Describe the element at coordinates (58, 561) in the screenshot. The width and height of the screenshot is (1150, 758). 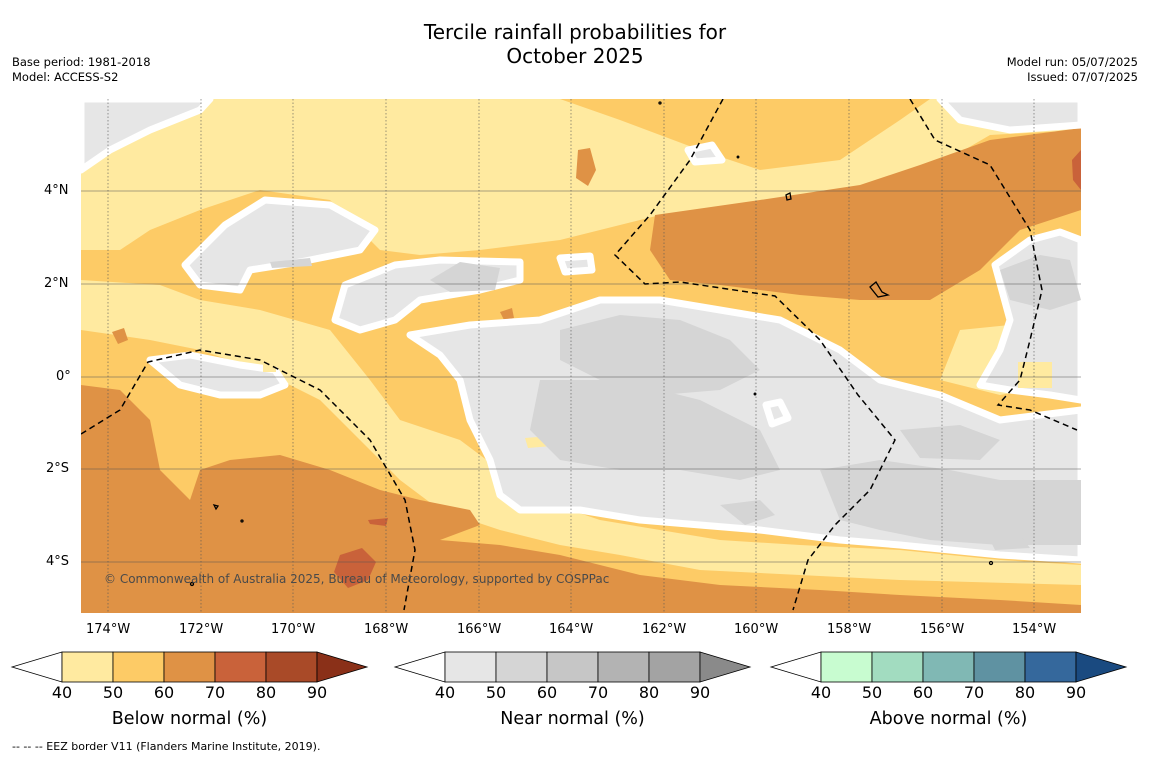
I see `lat-tick-4s: 4°S` at that location.